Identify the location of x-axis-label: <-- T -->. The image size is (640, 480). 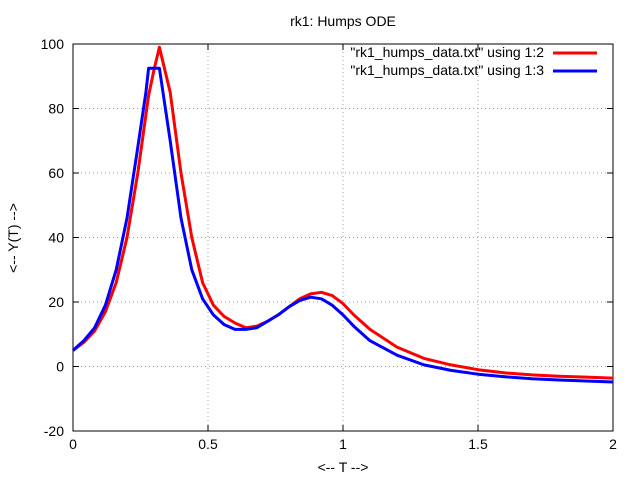
(343, 467).